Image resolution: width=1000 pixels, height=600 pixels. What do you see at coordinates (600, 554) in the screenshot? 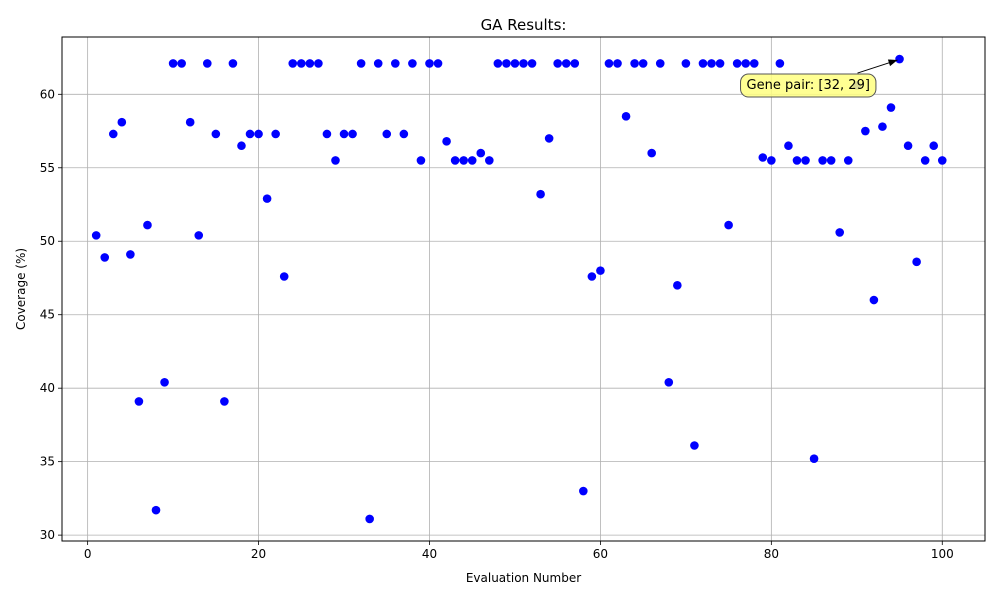
I see `x-tick-label: 60` at bounding box center [600, 554].